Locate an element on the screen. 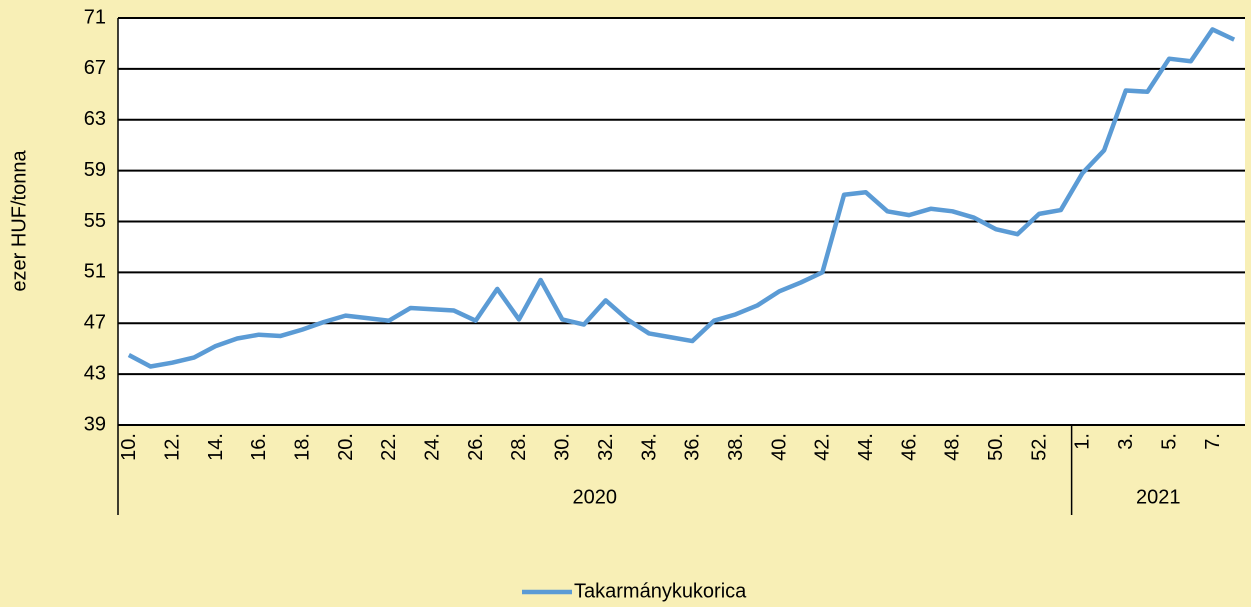 Image resolution: width=1251 pixels, height=607 pixels. x-tick-label: 36. is located at coordinates (693, 447).